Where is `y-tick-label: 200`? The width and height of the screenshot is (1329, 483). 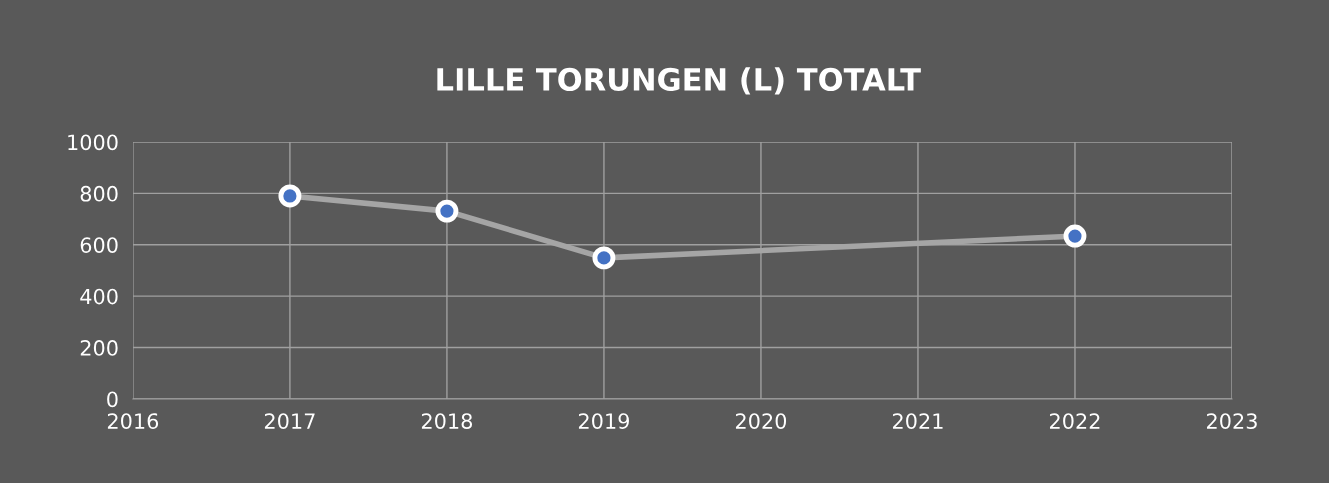 y-tick-label: 200 is located at coordinates (99, 348).